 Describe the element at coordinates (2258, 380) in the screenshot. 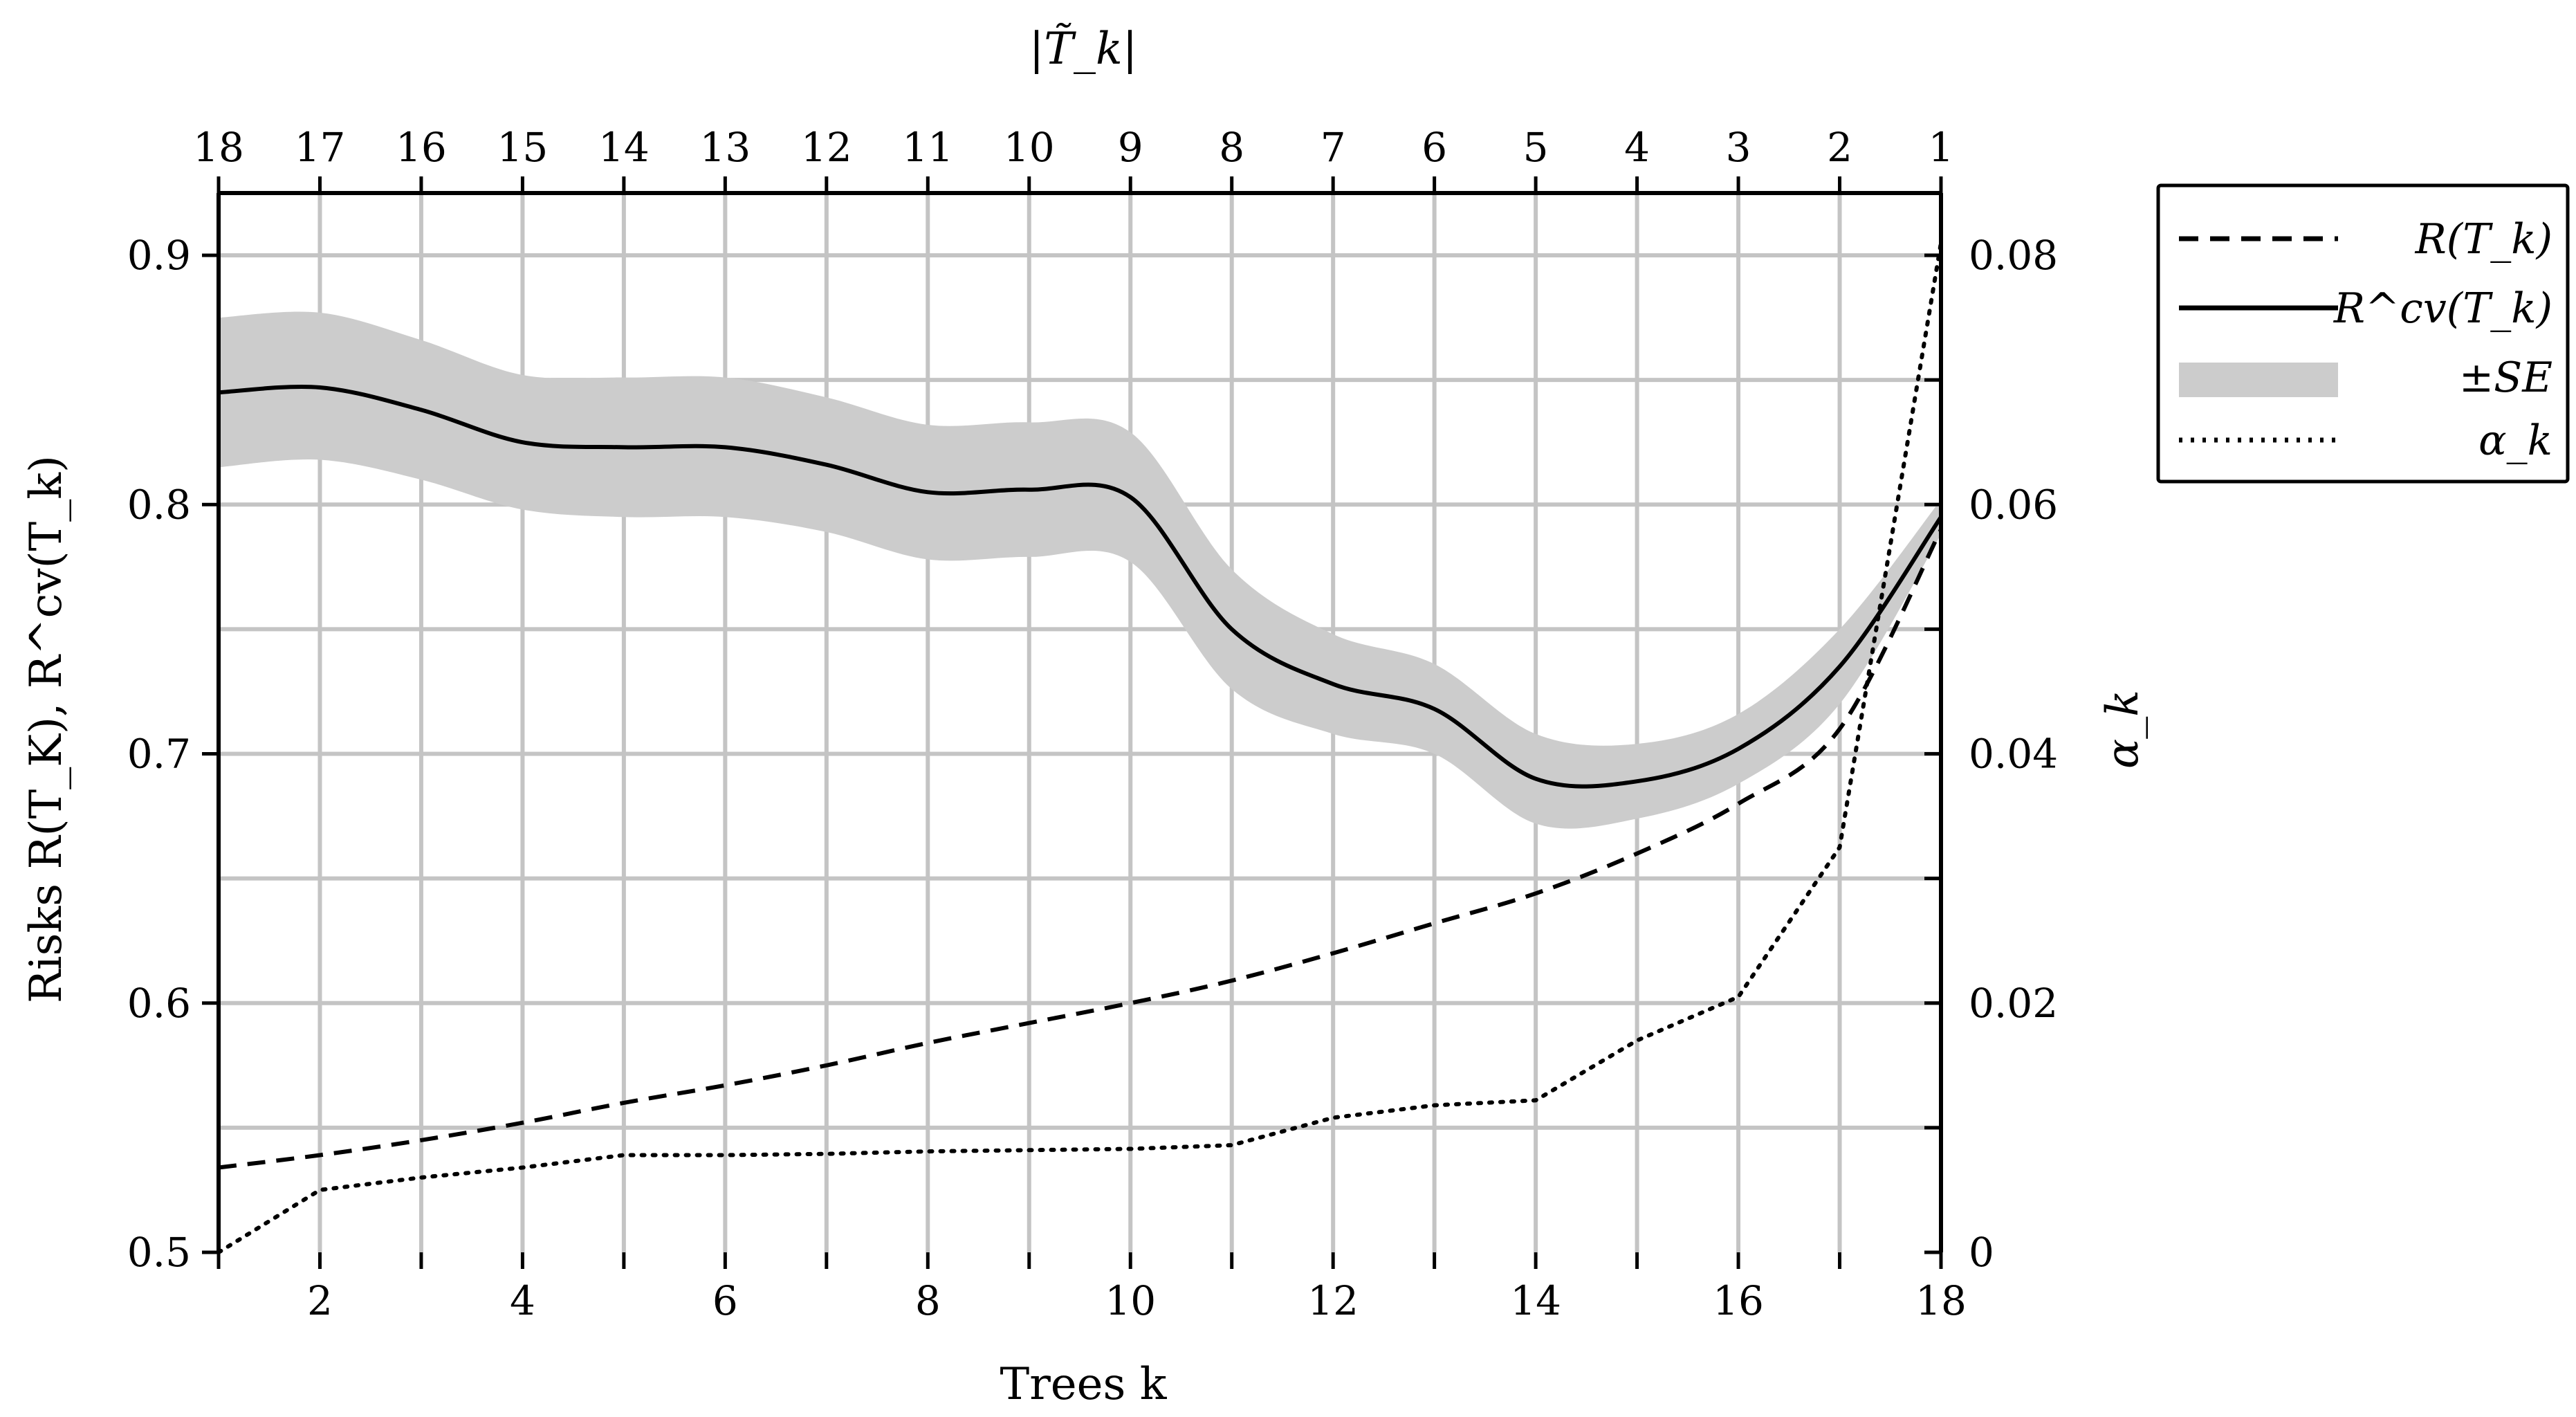

I see `legend-swatch-band` at that location.